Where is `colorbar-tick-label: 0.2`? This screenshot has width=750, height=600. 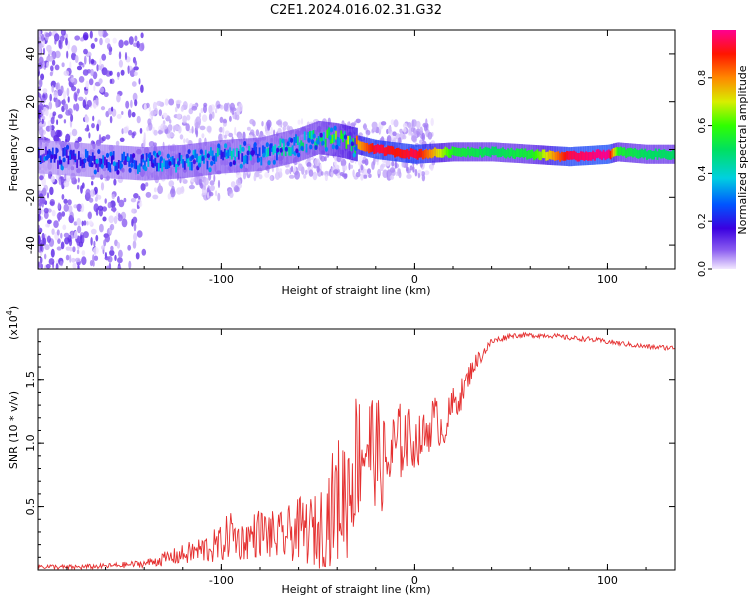 colorbar-tick-label: 0.2 is located at coordinates (702, 221).